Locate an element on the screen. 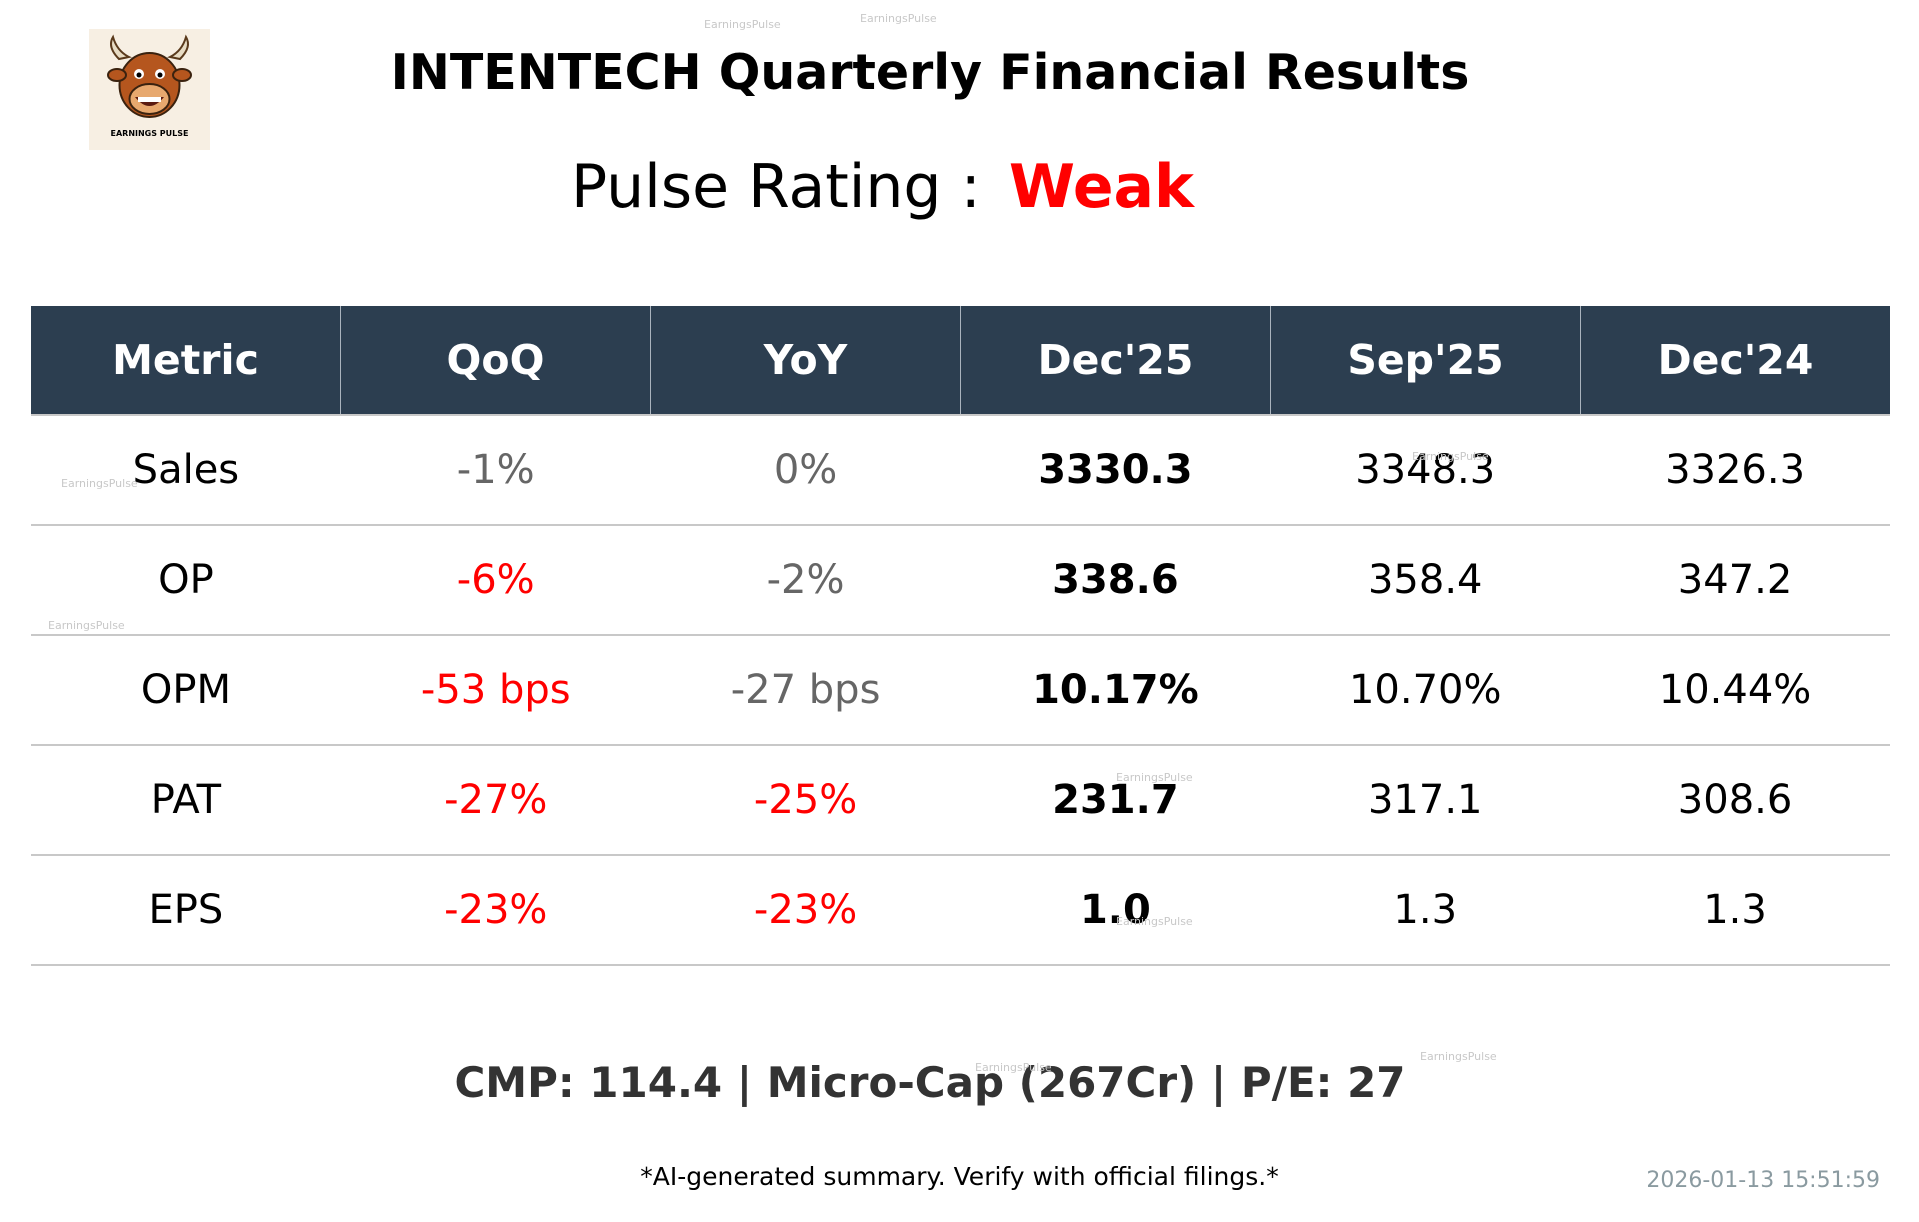  table-cell: OPM is located at coordinates (185, 690).